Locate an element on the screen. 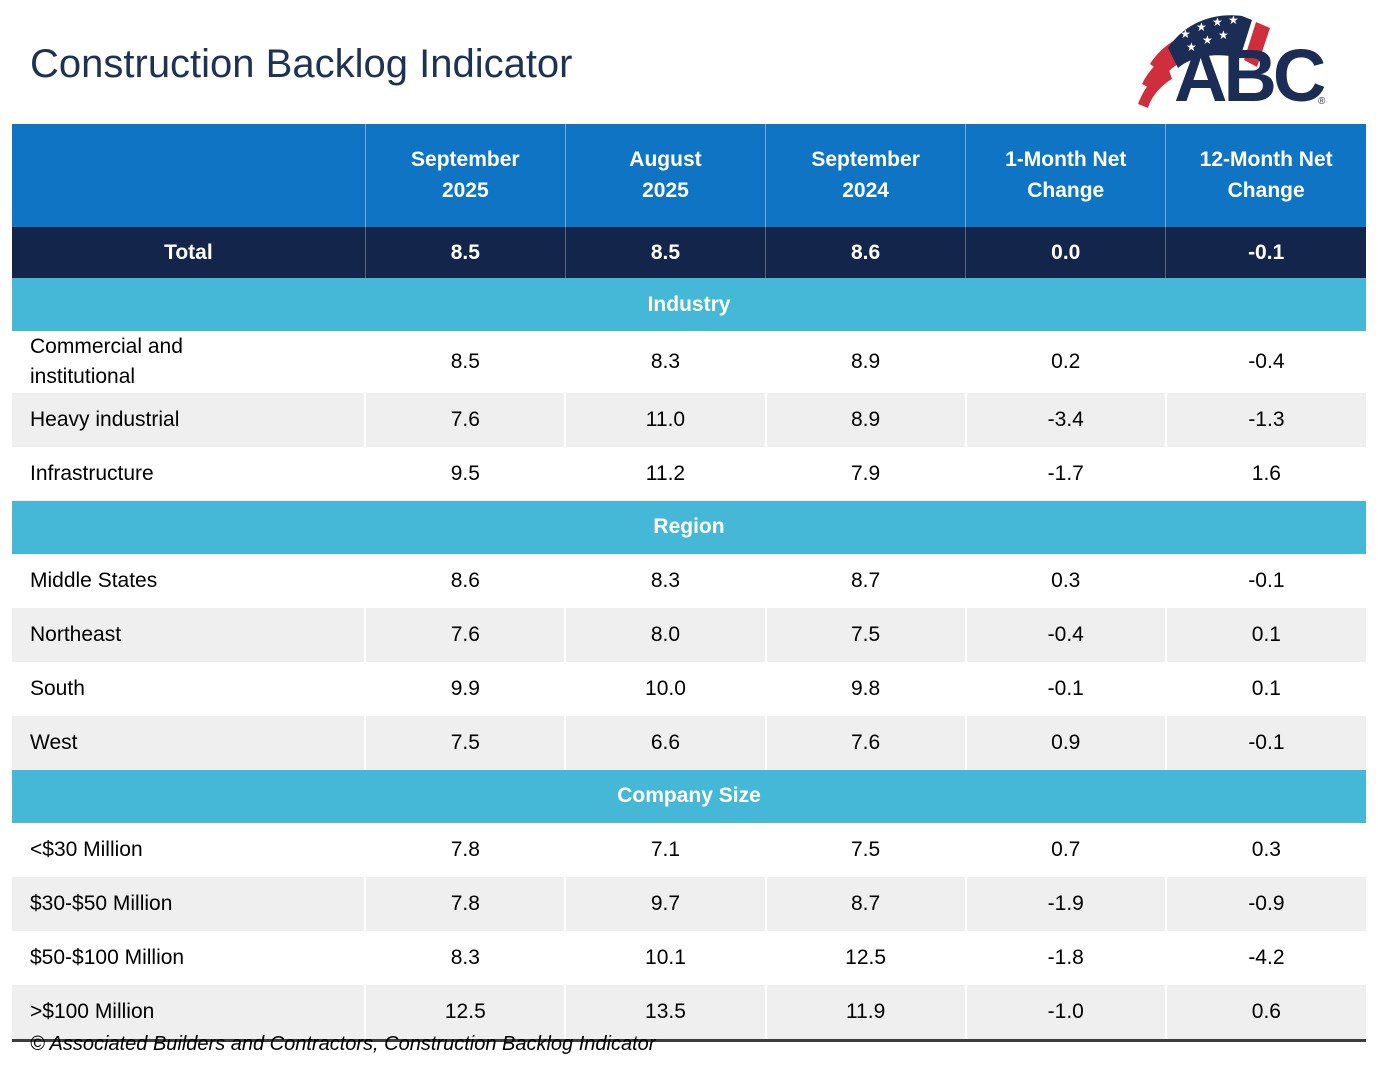  column-header-blank is located at coordinates (189, 175).